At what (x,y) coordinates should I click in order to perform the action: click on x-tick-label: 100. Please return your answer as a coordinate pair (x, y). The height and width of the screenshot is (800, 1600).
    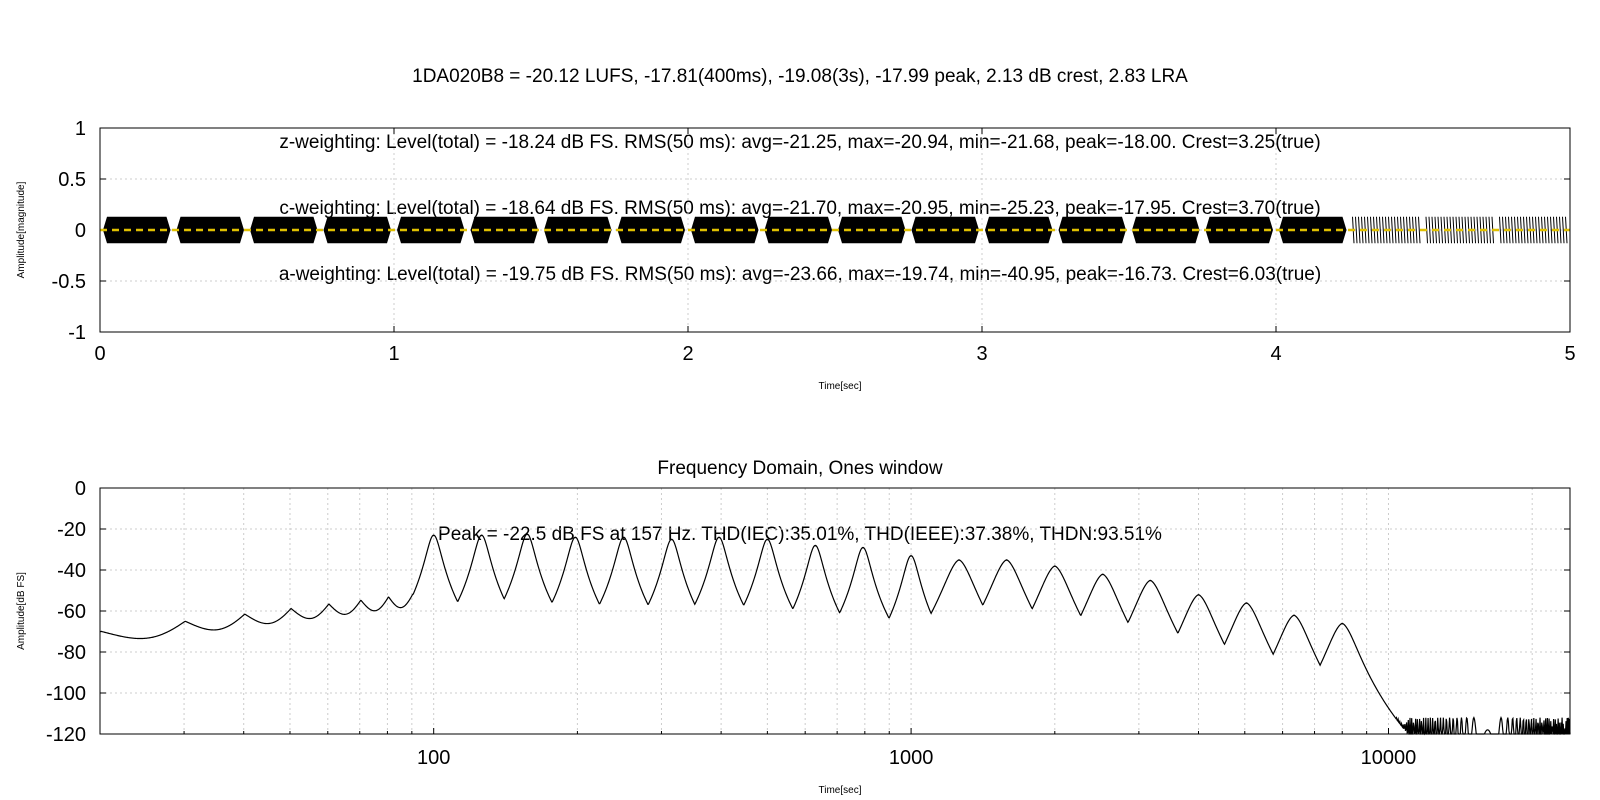
    Looking at the image, I should click on (433, 758).